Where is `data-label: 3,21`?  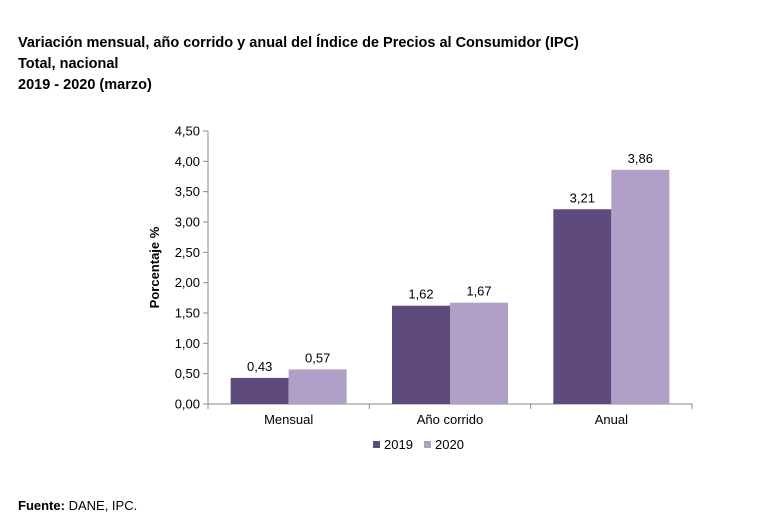 data-label: 3,21 is located at coordinates (582, 197).